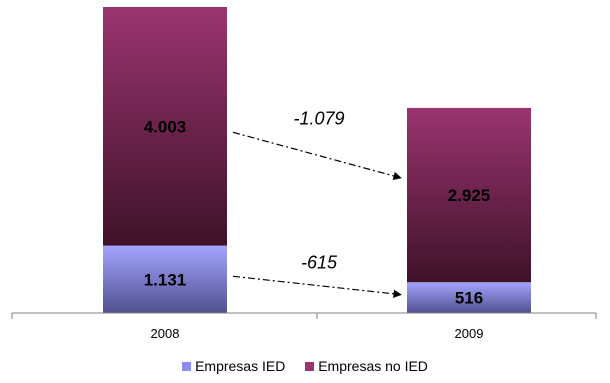 The height and width of the screenshot is (383, 610). I want to click on legend-item-ied: Empresas IED, so click(233, 366).